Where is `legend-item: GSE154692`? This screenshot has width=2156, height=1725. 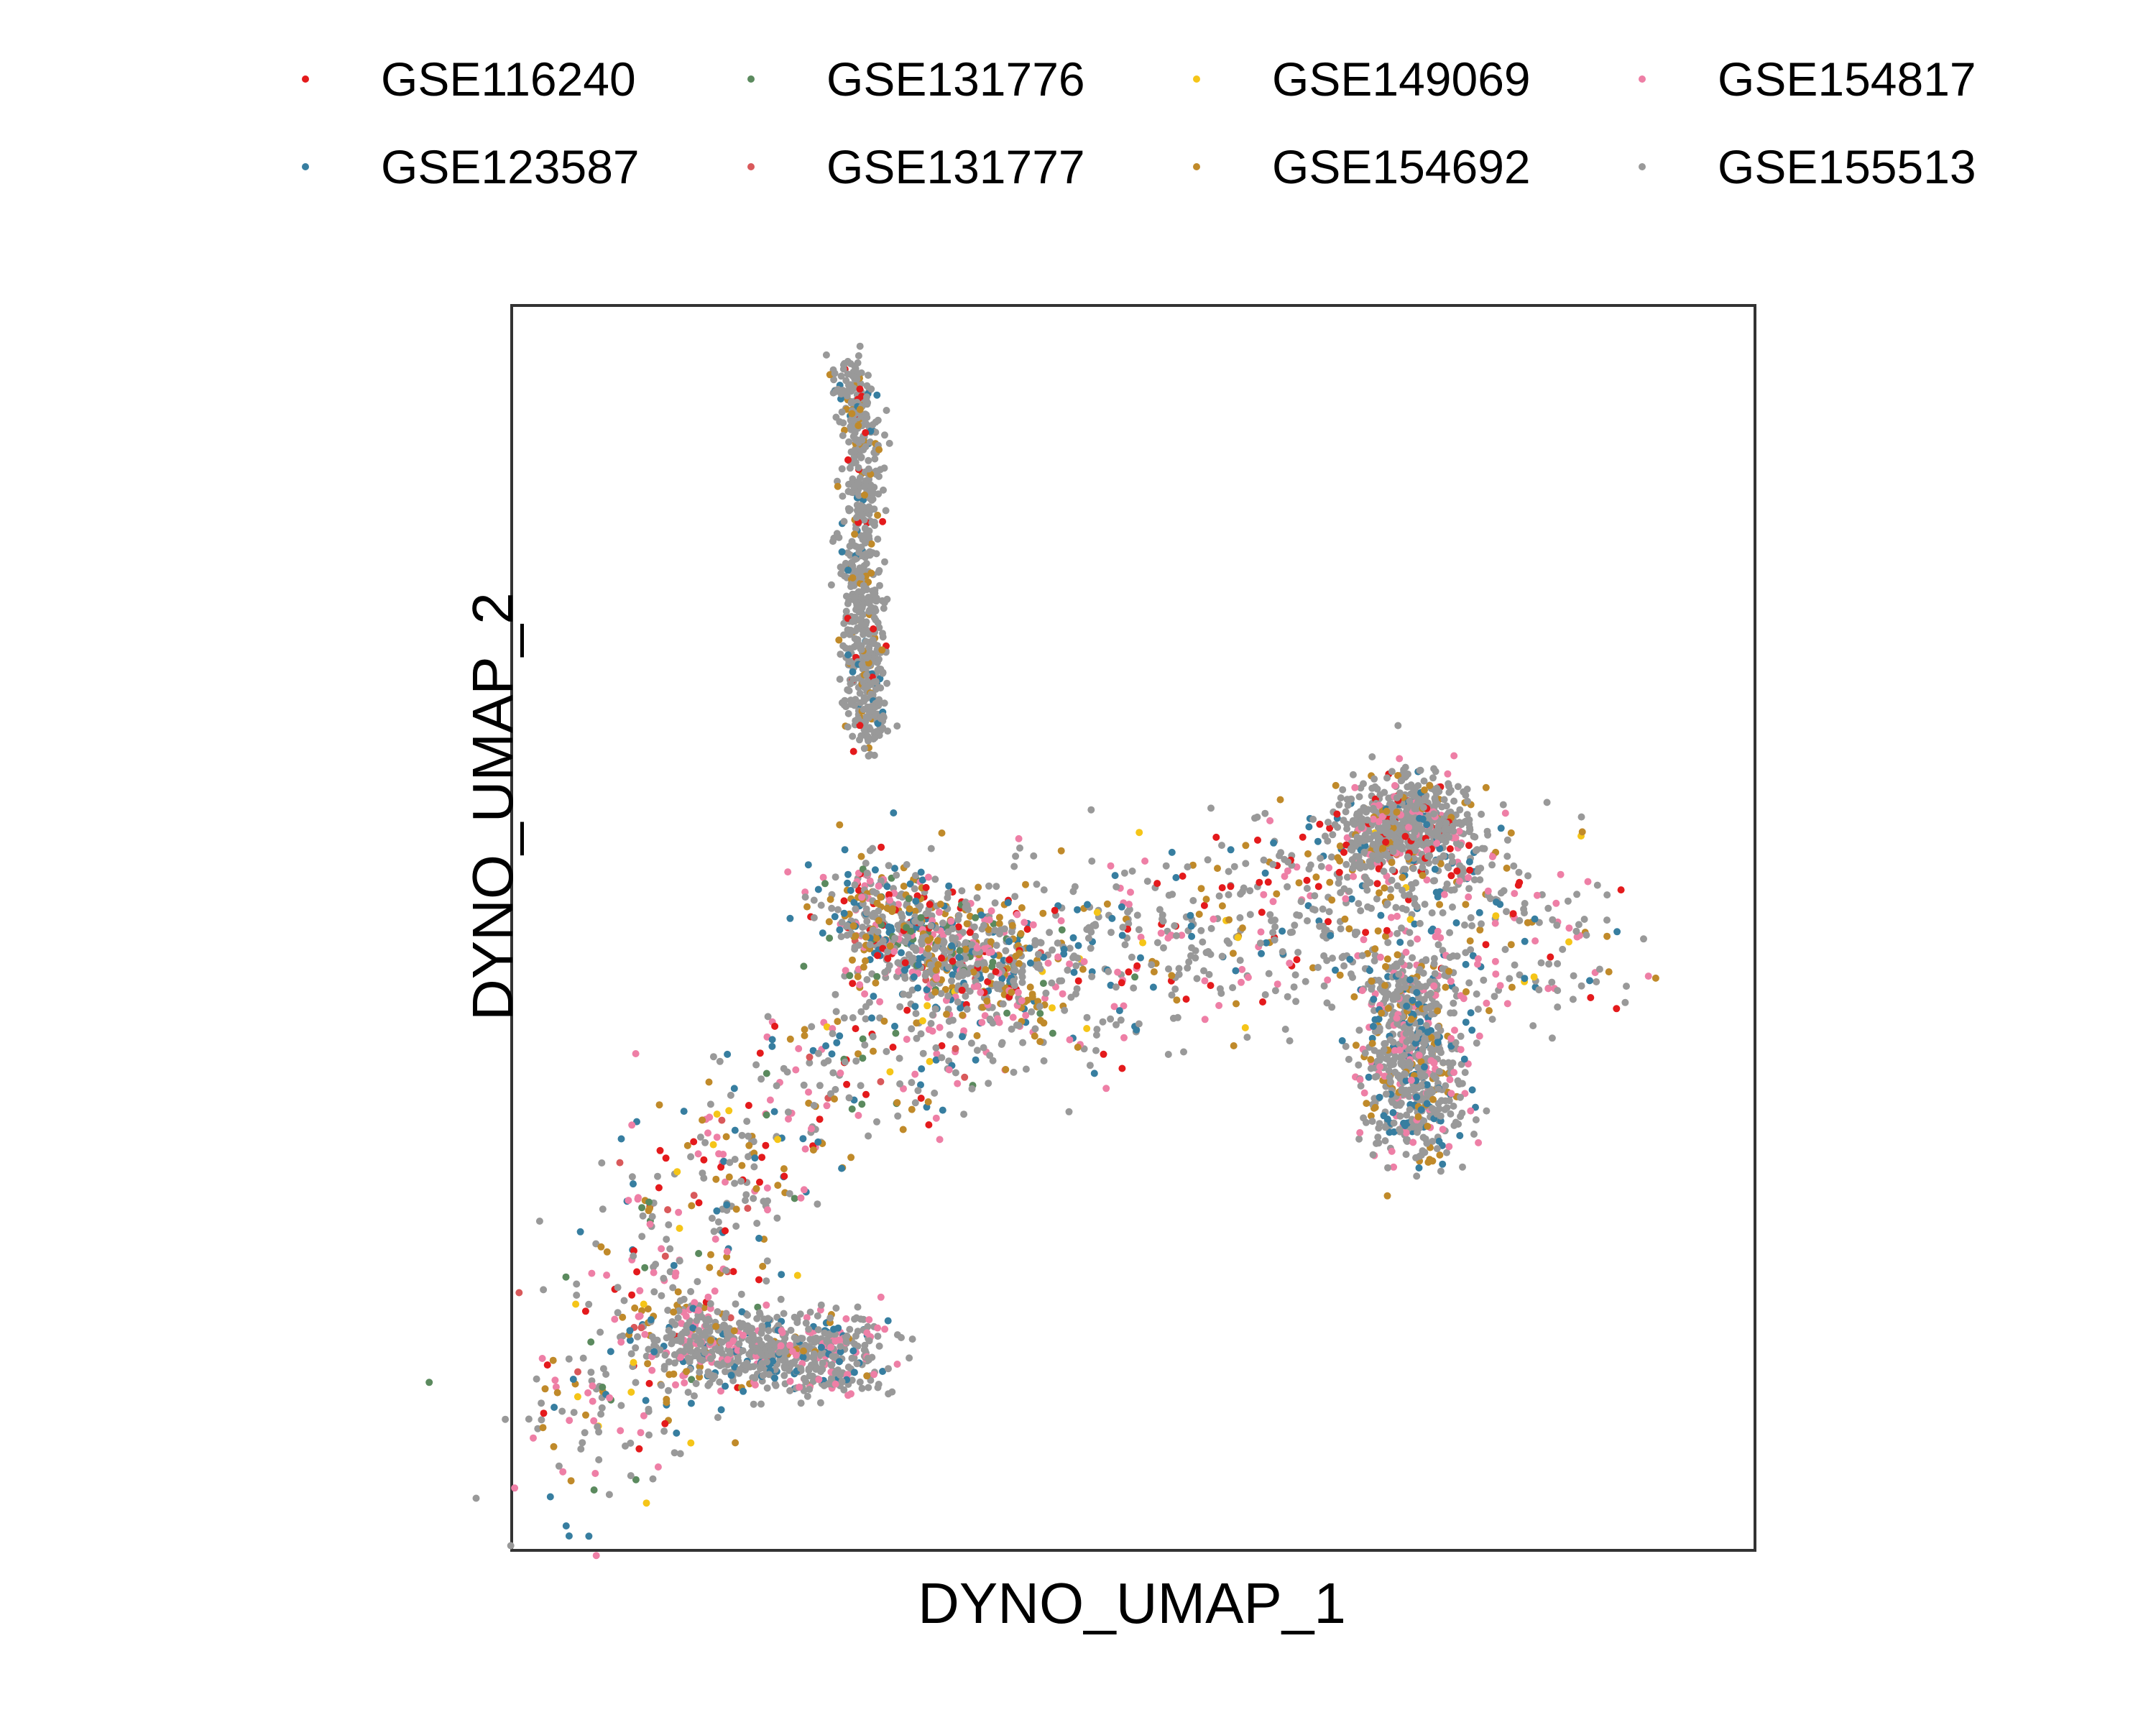
legend-item: GSE154692 is located at coordinates (1362, 167).